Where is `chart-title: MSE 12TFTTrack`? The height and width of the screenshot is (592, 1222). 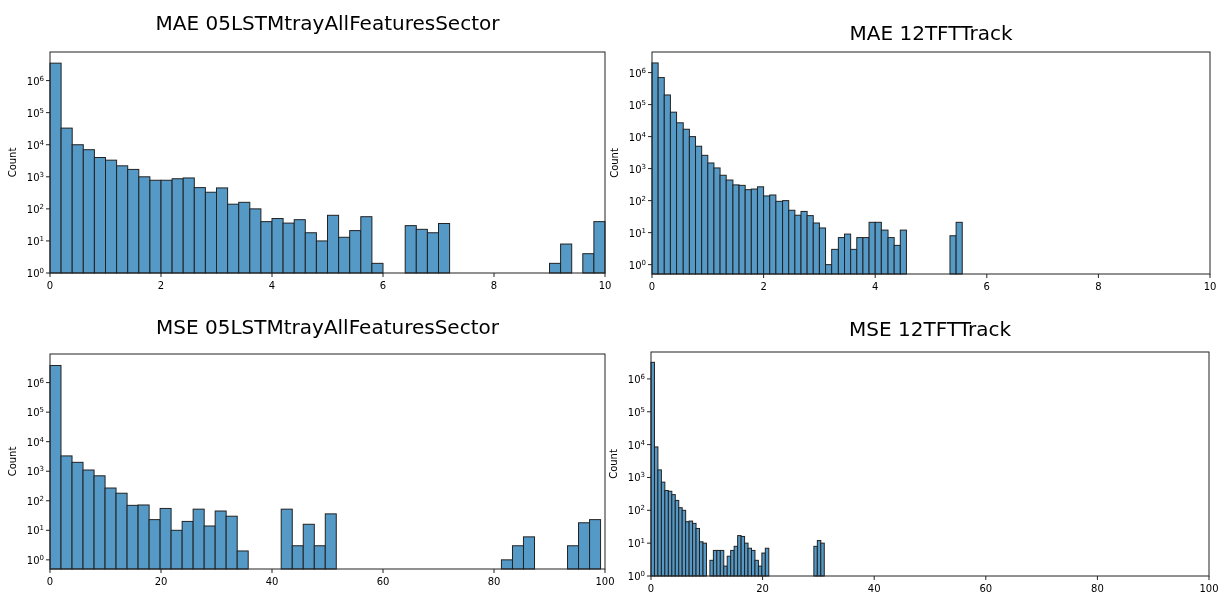 chart-title: MSE 12TFTTrack is located at coordinates (930, 329).